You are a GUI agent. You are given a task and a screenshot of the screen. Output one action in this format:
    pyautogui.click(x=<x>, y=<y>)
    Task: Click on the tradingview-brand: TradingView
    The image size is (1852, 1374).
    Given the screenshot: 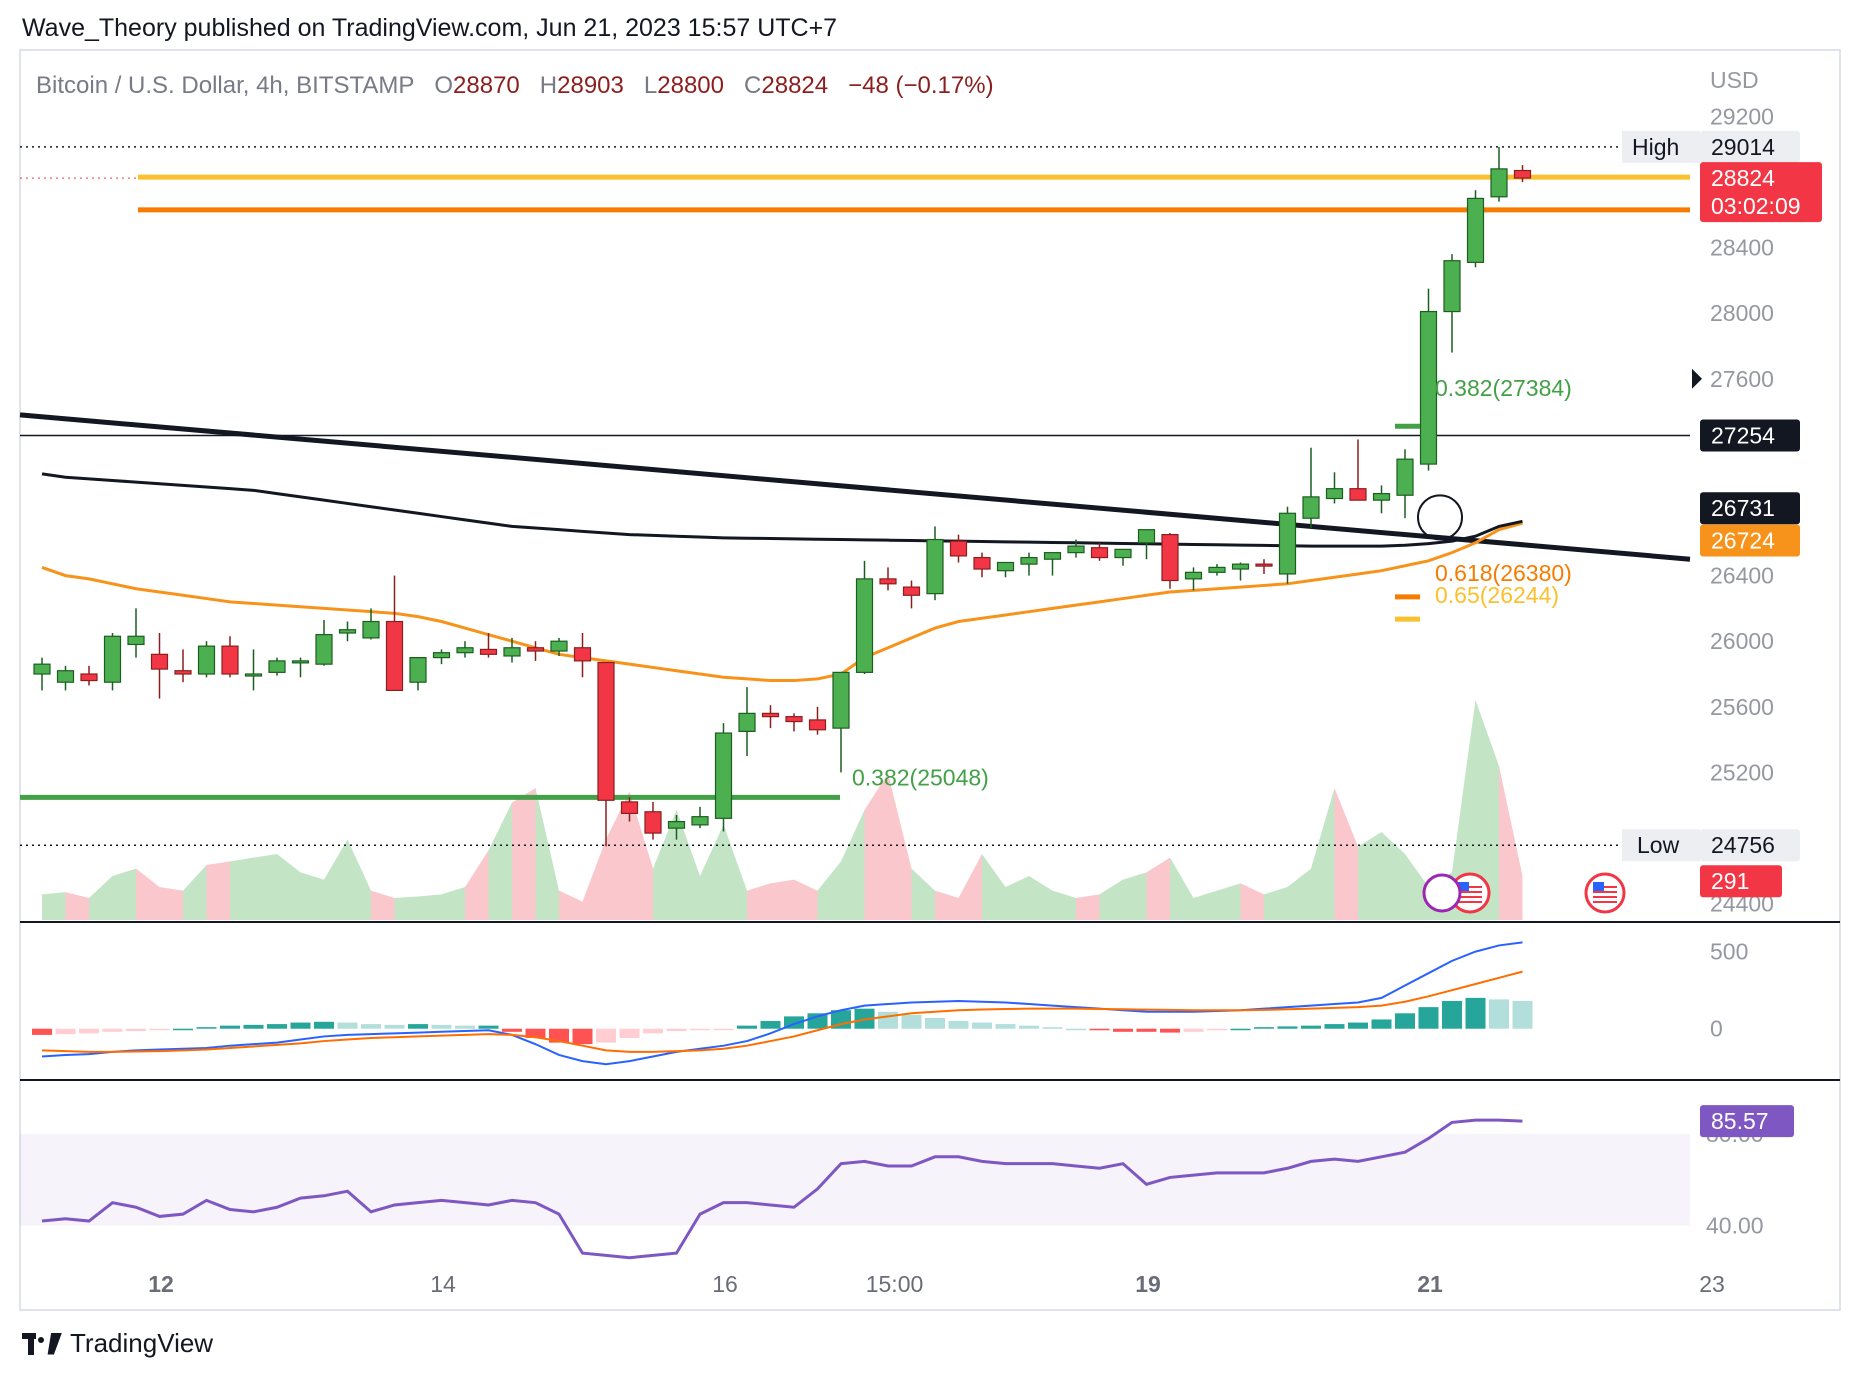 What is the action you would take?
    pyautogui.click(x=117, y=1343)
    